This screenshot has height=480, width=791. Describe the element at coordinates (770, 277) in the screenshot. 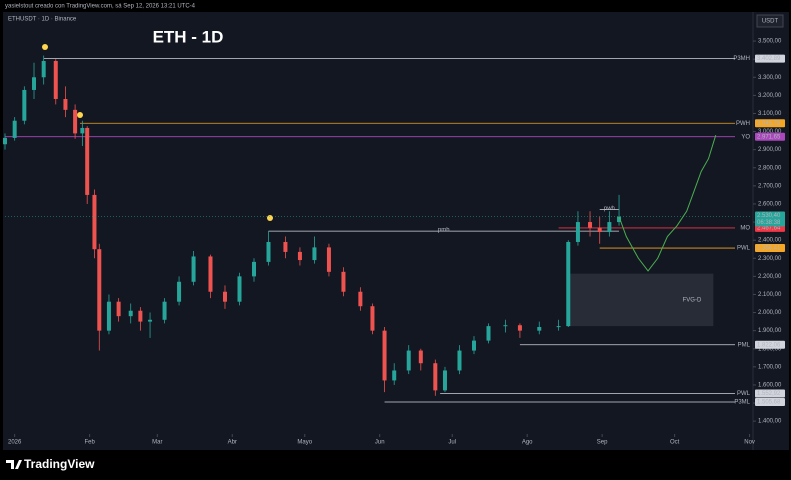

I see `y-tick-label: 2.200,00` at that location.